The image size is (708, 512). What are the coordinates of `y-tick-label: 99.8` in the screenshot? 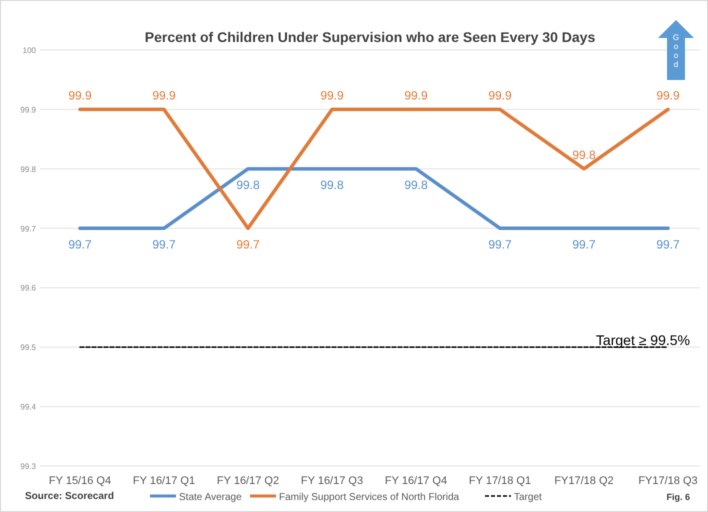 It's located at (28, 169).